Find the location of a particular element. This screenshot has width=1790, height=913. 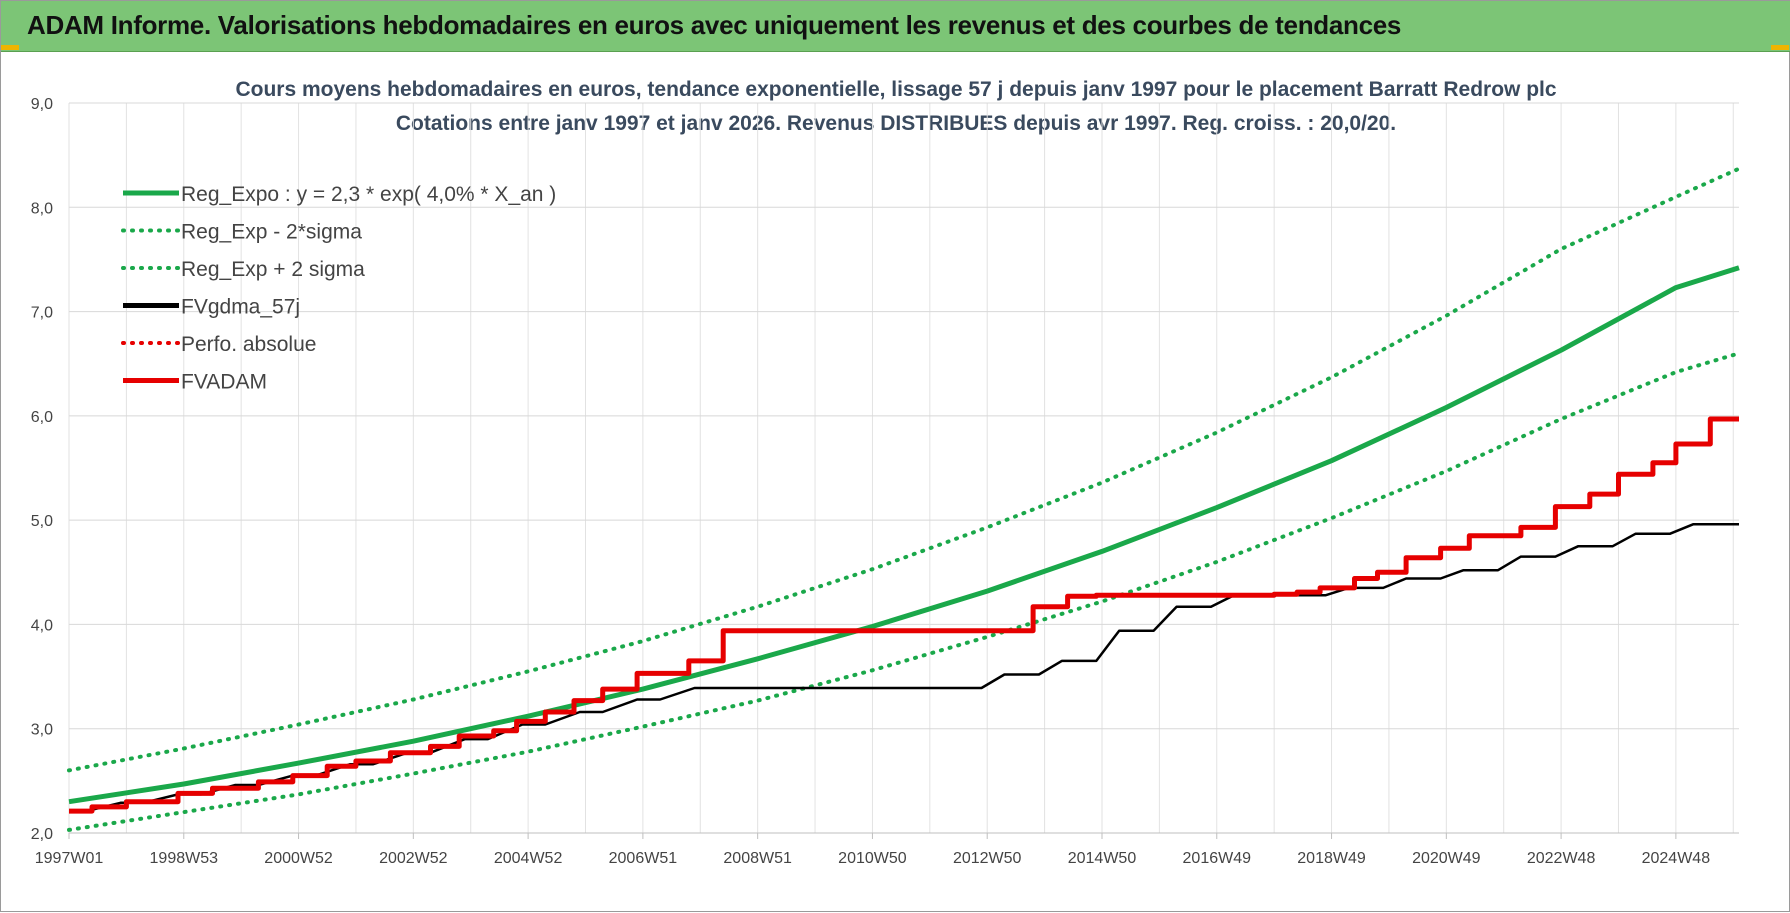

legend-label: FVgdma_57j is located at coordinates (240, 307).